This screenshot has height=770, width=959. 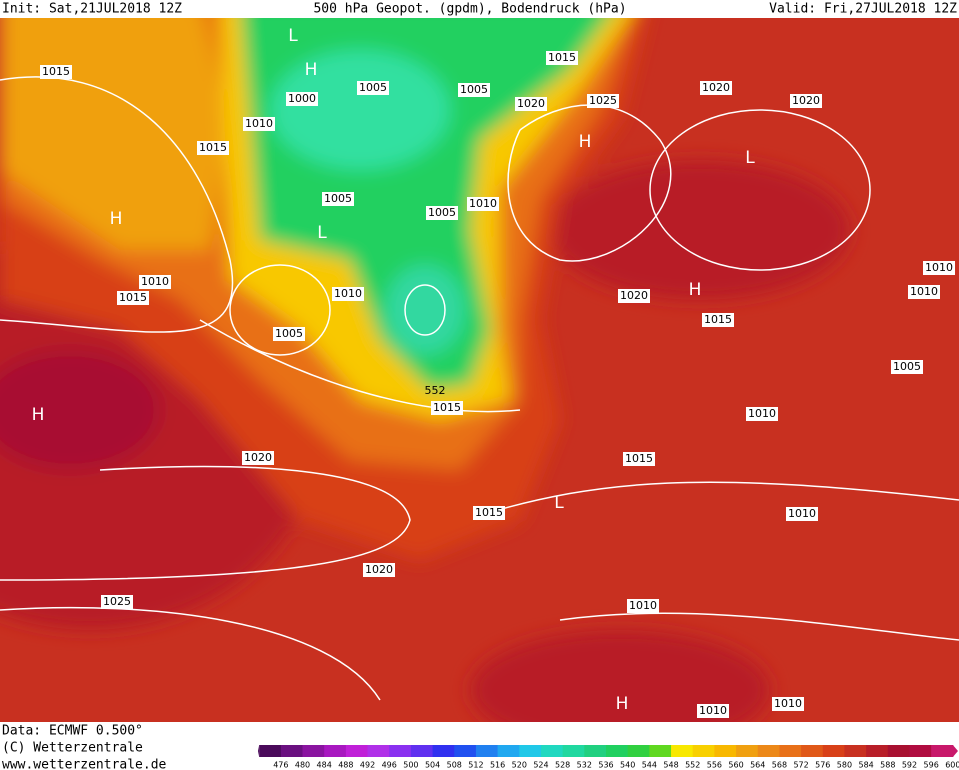 What do you see at coordinates (800, 765) in the screenshot?
I see `scale-label: 572` at bounding box center [800, 765].